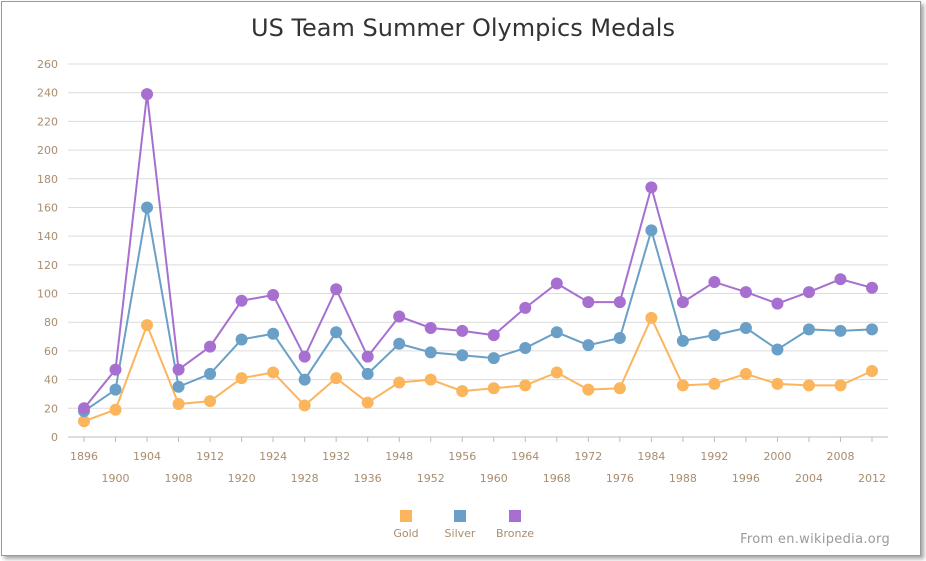 The width and height of the screenshot is (926, 561). I want to click on x-tick-label: 1936, so click(368, 478).